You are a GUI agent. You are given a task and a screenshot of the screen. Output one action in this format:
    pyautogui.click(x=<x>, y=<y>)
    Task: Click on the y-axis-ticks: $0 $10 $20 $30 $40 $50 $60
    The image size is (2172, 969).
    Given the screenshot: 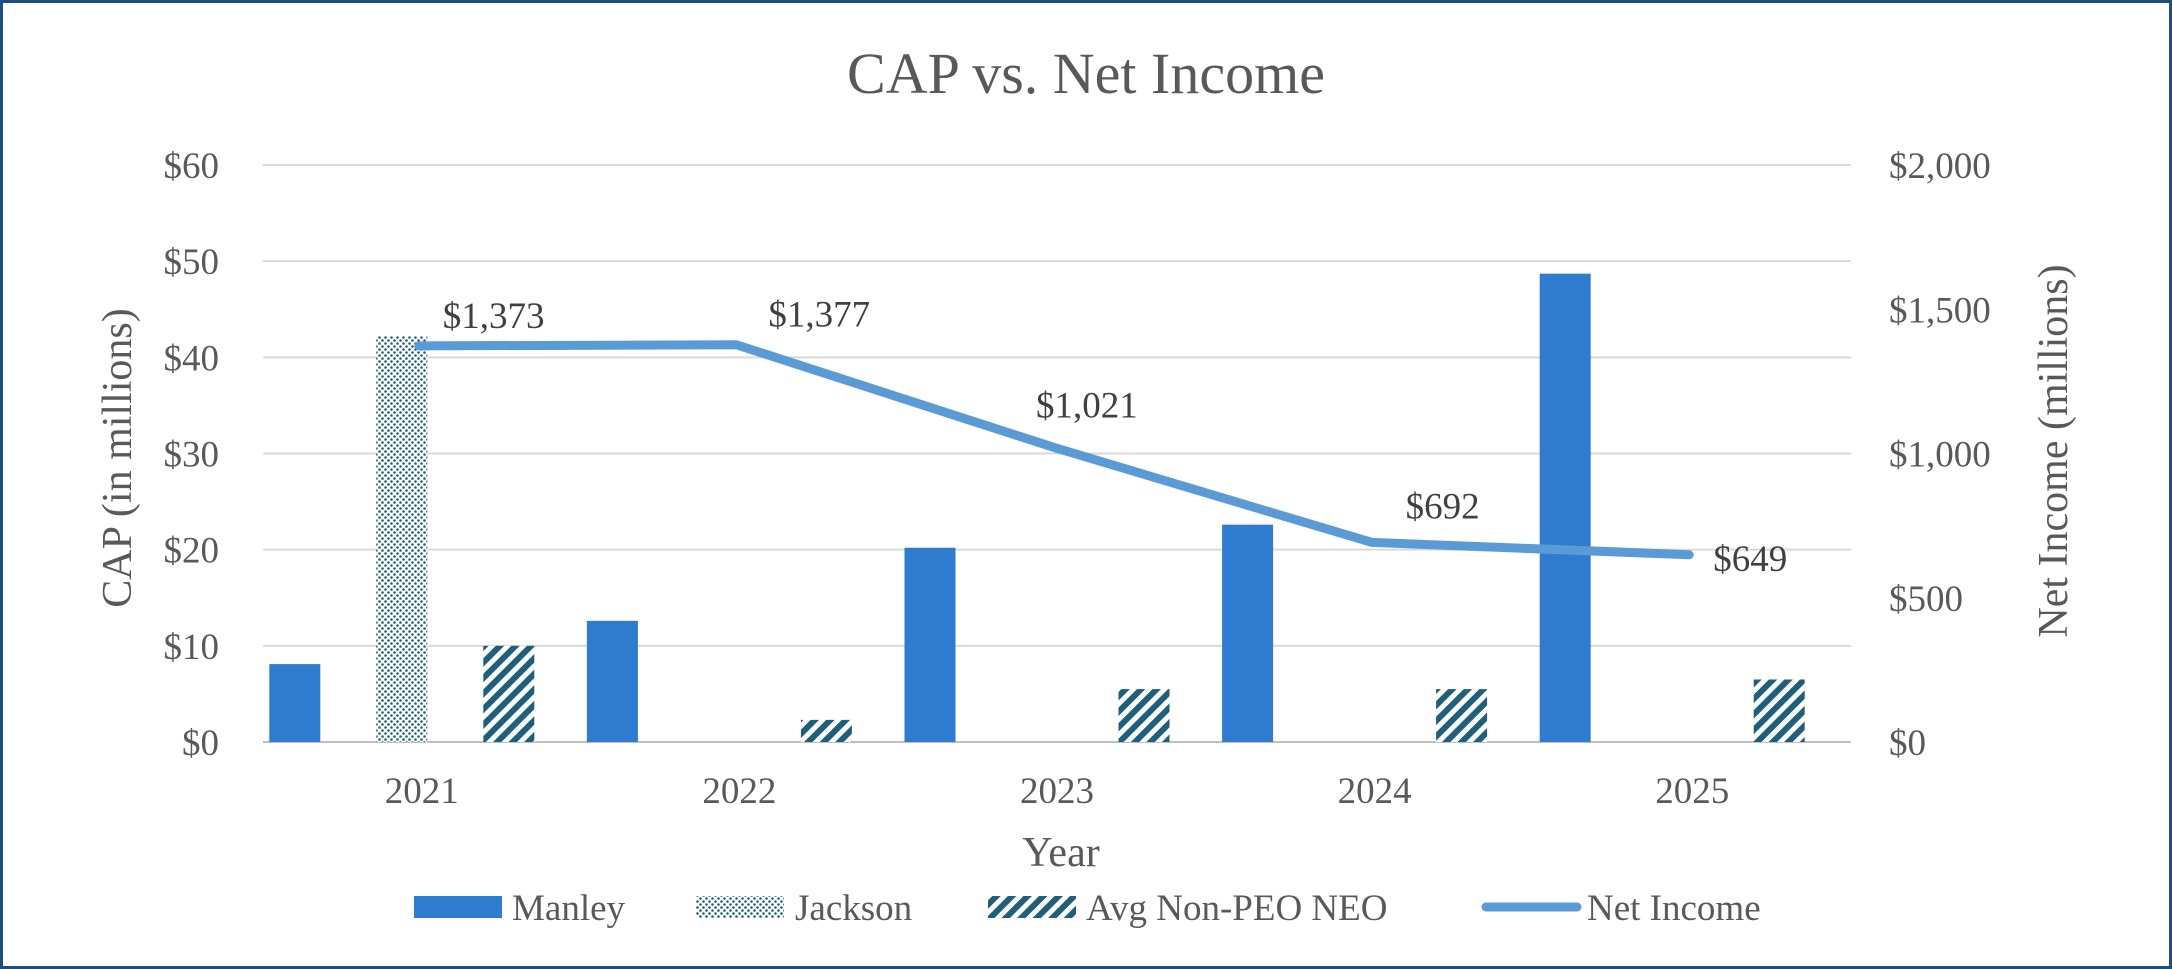 What is the action you would take?
    pyautogui.click(x=192, y=455)
    